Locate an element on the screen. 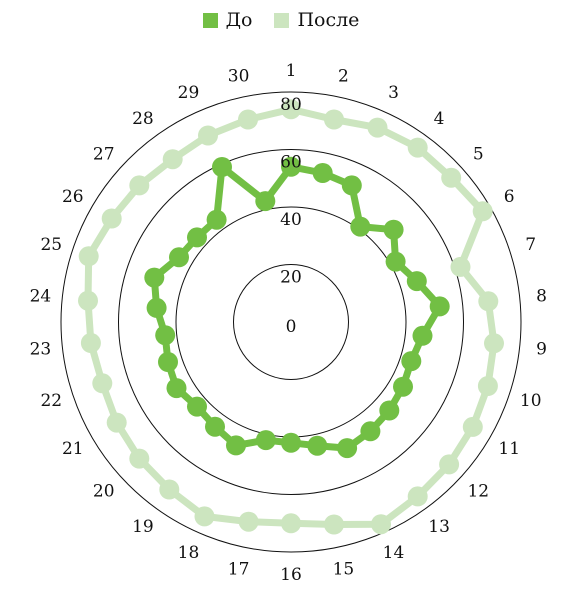 This screenshot has height=610, width=562. ring-tick-label-20: 20 is located at coordinates (291, 278).